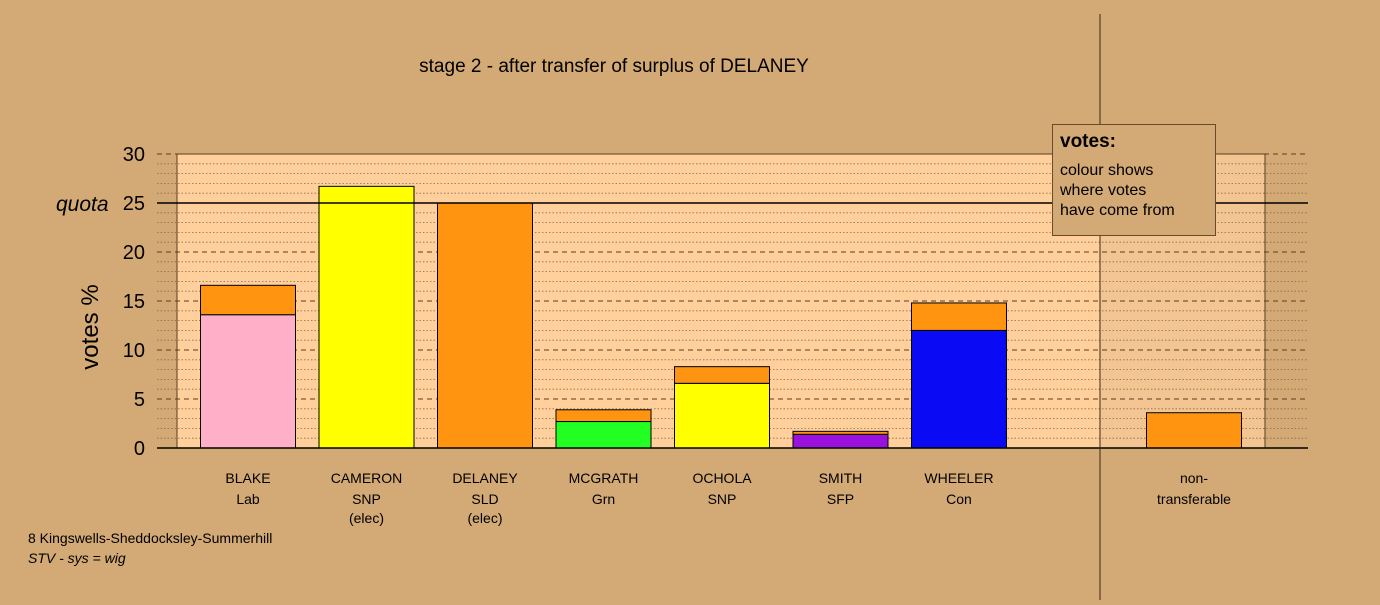 The height and width of the screenshot is (605, 1380). What do you see at coordinates (603, 499) in the screenshot?
I see `candidate-party-label: Grn` at bounding box center [603, 499].